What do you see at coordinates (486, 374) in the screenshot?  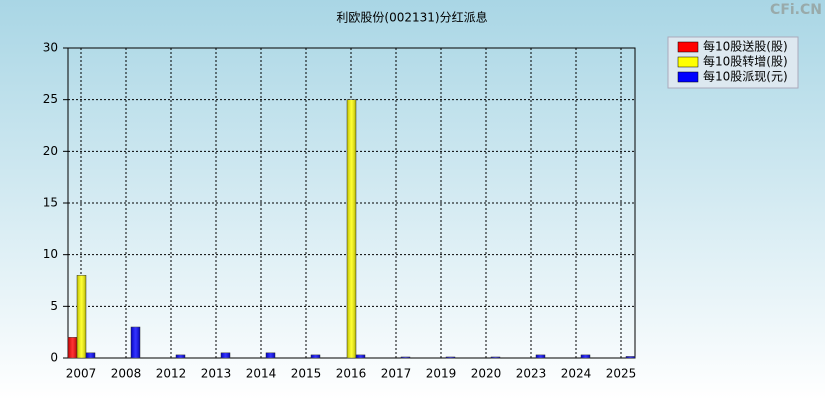 I see `x-tick-label: 2020` at bounding box center [486, 374].